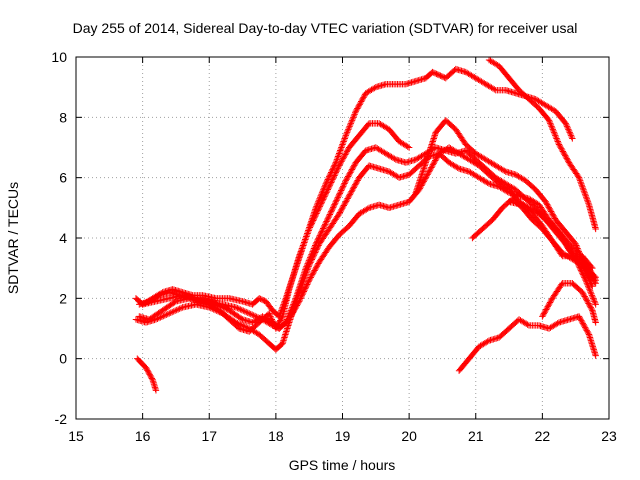 The width and height of the screenshot is (640, 480). I want to click on y-tick-label: 2, so click(63, 298).